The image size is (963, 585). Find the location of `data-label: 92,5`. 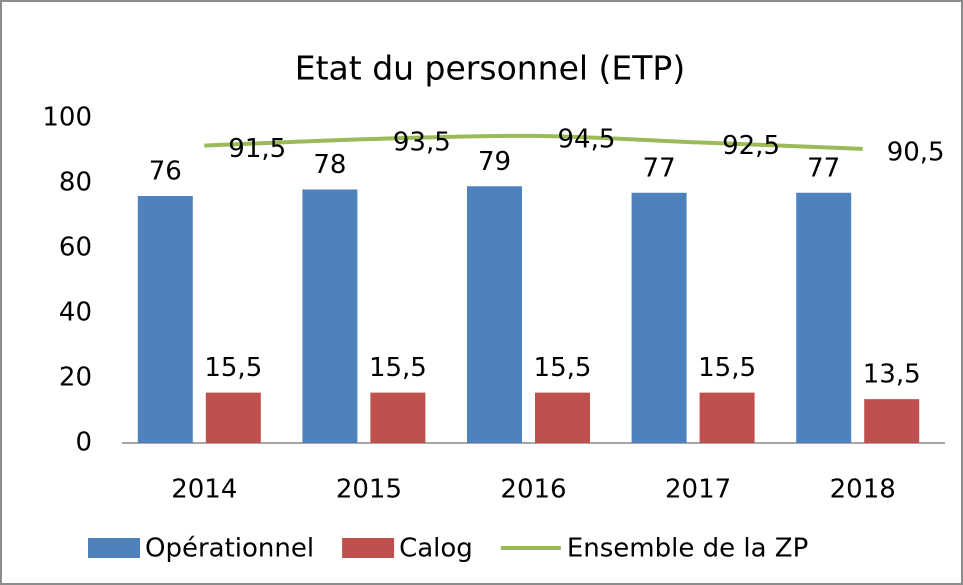

data-label: 92,5 is located at coordinates (751, 146).